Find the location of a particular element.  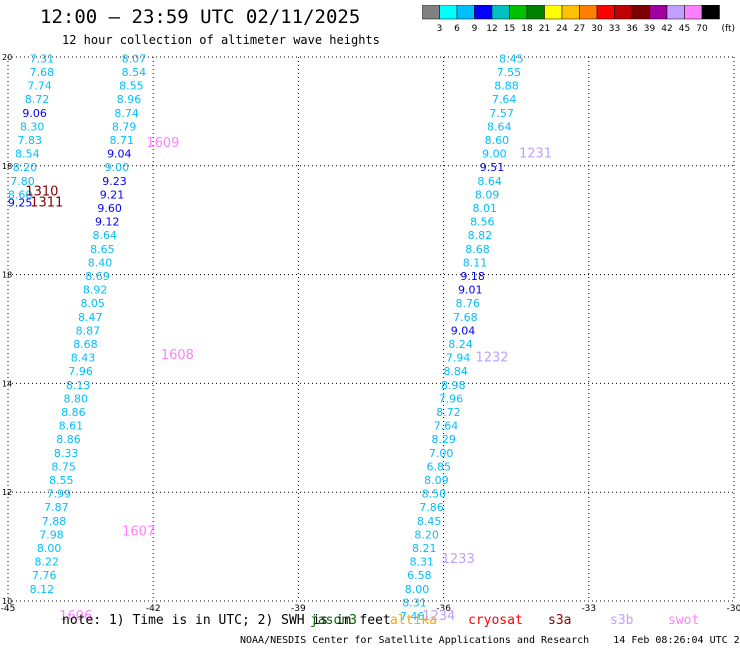

legend-label: 12 is located at coordinates (491, 29).